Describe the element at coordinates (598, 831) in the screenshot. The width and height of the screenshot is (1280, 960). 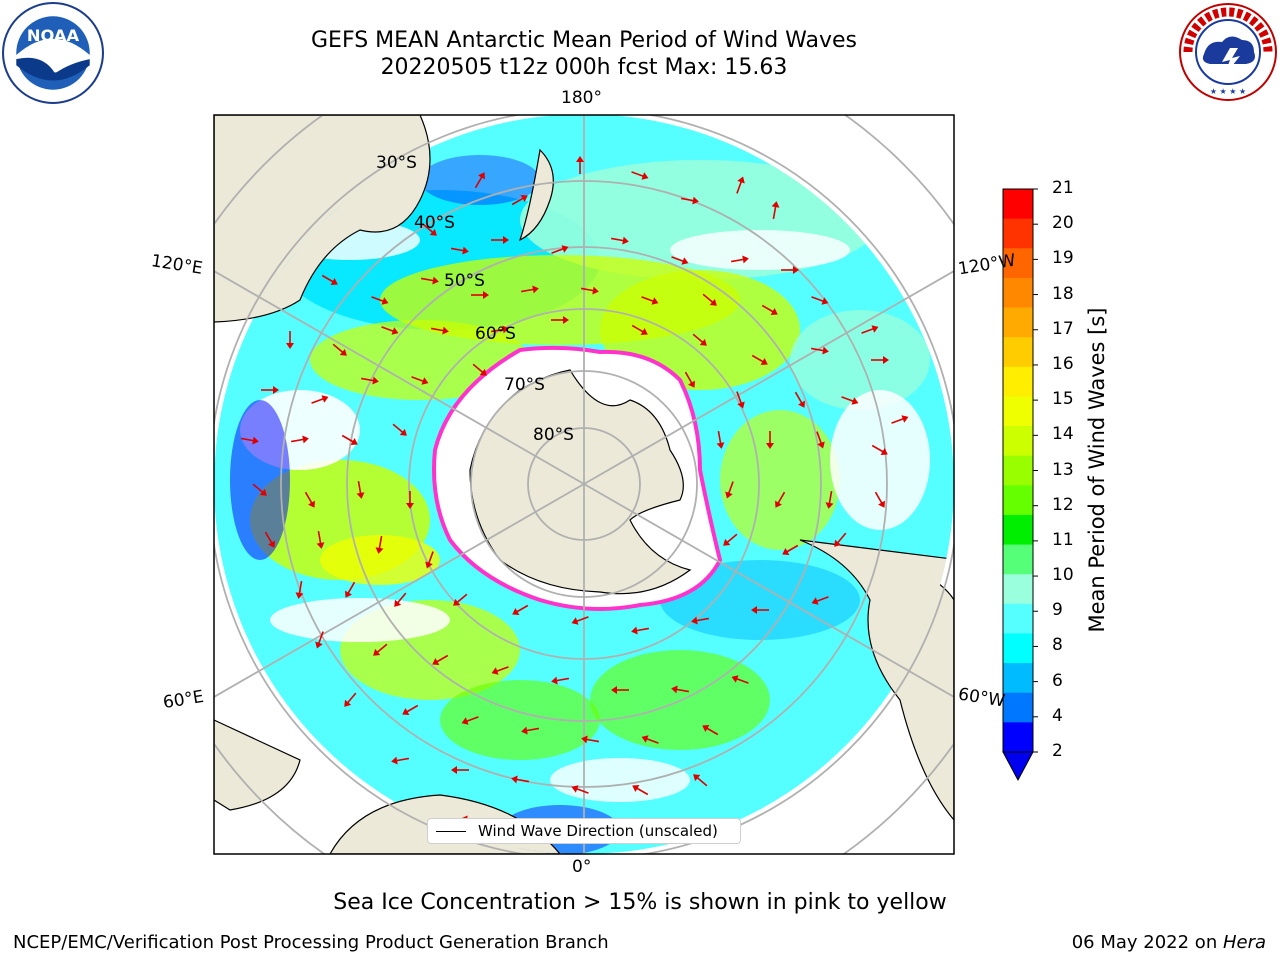
I see `legend-label: Wind Wave Direction (unscaled)` at that location.